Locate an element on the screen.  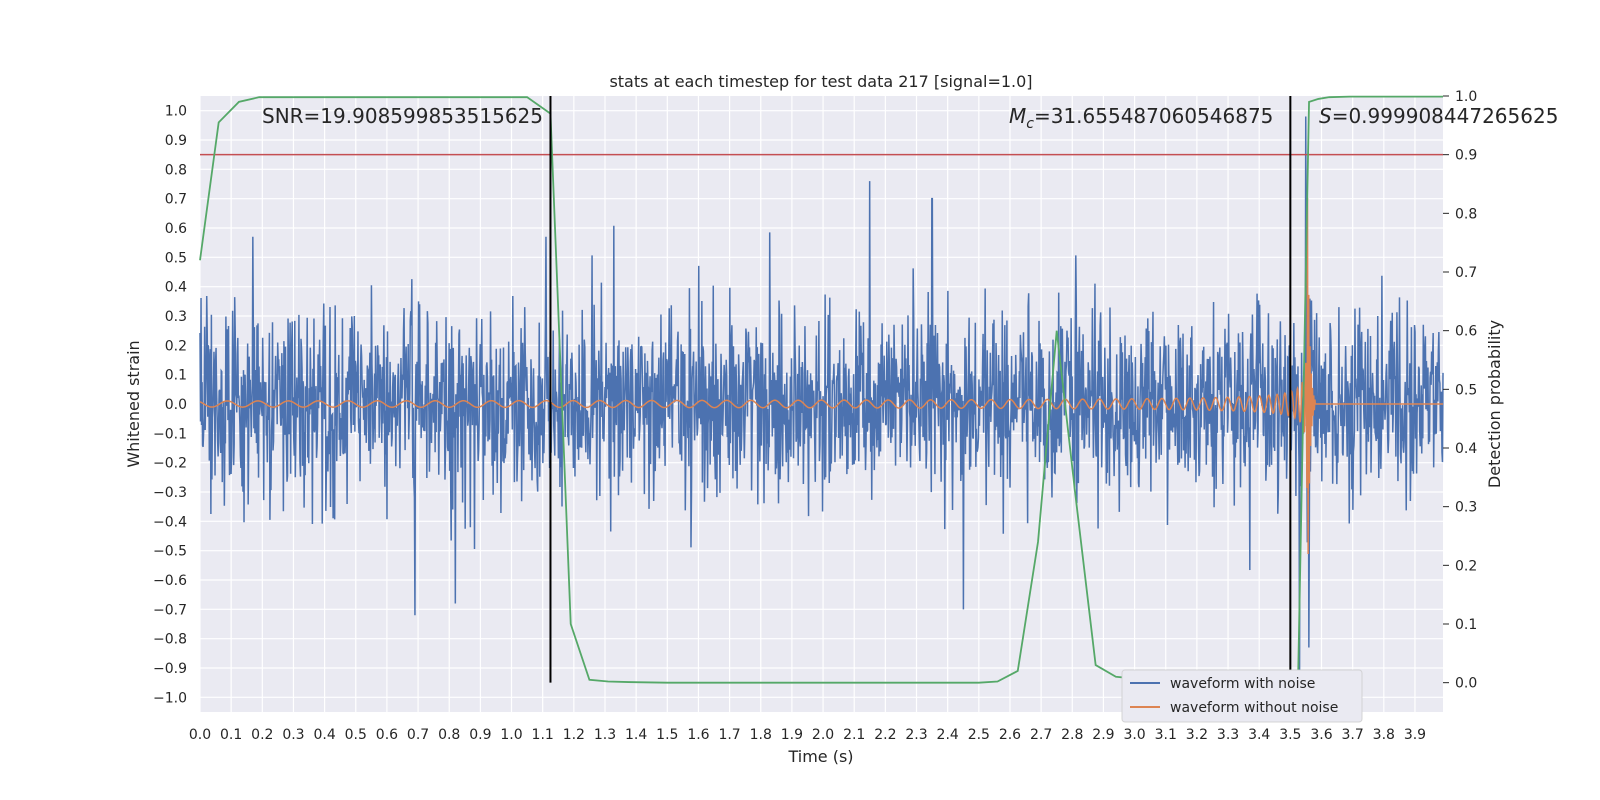
x-tick-label: 2.3 is located at coordinates (916, 735).